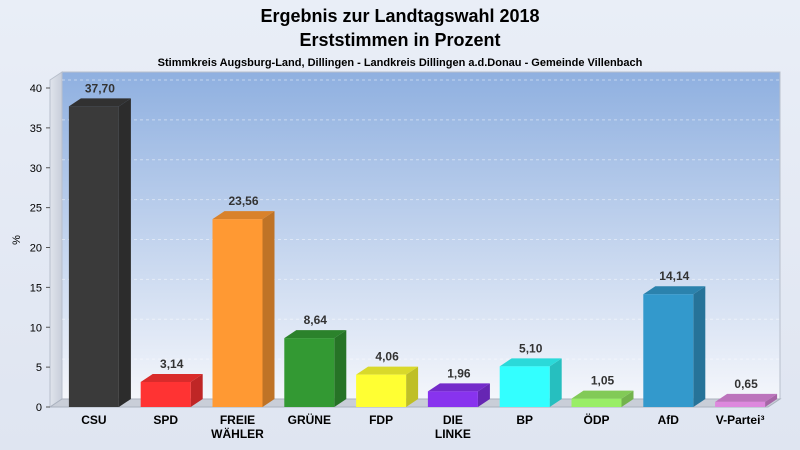 The image size is (800, 450). What do you see at coordinates (459, 373) in the screenshot?
I see `data-label: 1,96` at bounding box center [459, 373].